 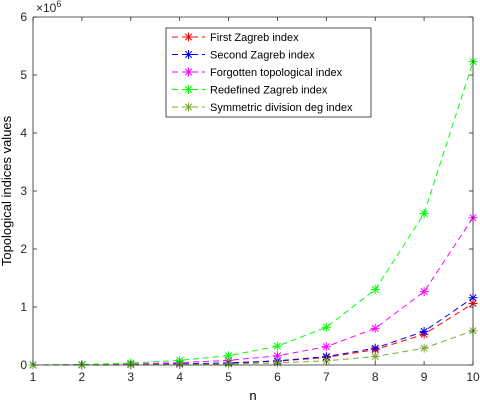 I want to click on legend-entry: Forgotten topological index, so click(x=257, y=73).